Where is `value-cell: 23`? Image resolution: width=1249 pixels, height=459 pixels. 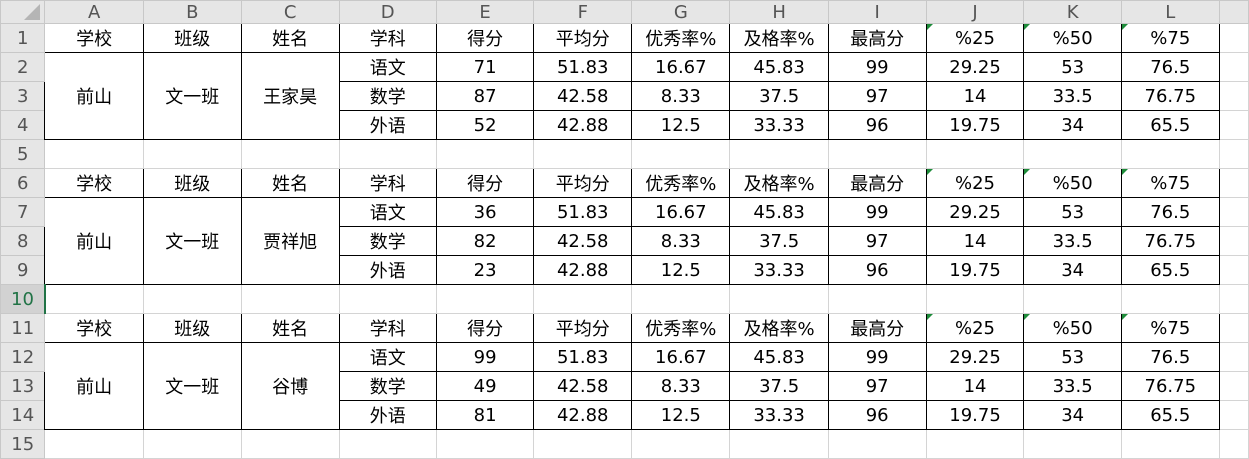 value-cell: 23 is located at coordinates (485, 270).